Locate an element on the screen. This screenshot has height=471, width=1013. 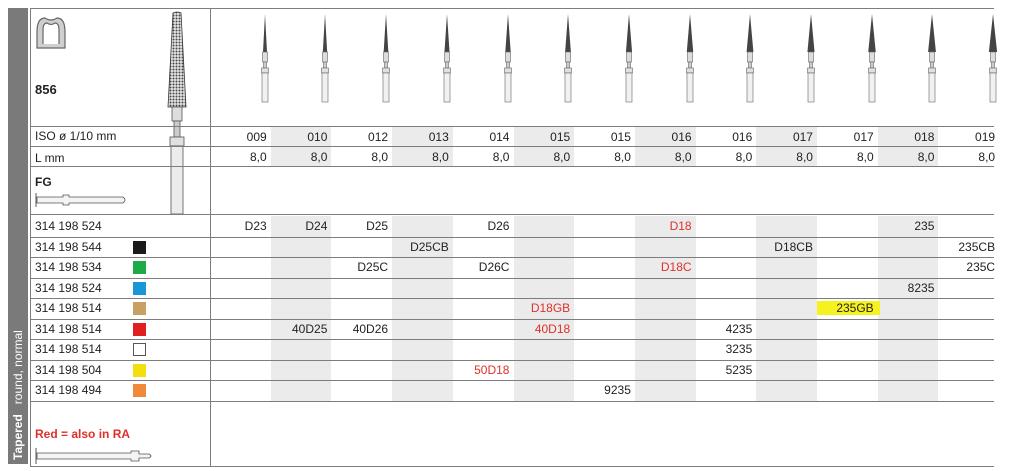
order-code-cell: 235CB is located at coordinates (977, 246).